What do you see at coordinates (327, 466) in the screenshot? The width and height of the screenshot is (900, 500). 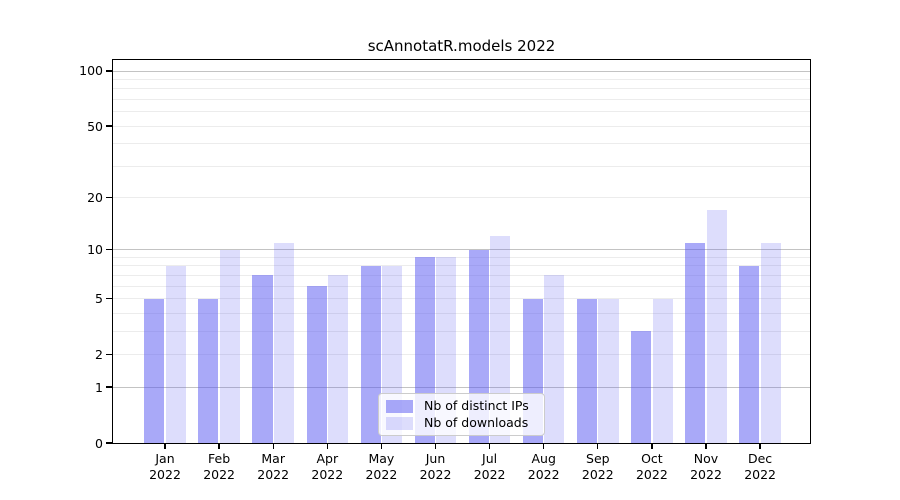 I see `x-tick-label-apr: Apr 2022` at bounding box center [327, 466].